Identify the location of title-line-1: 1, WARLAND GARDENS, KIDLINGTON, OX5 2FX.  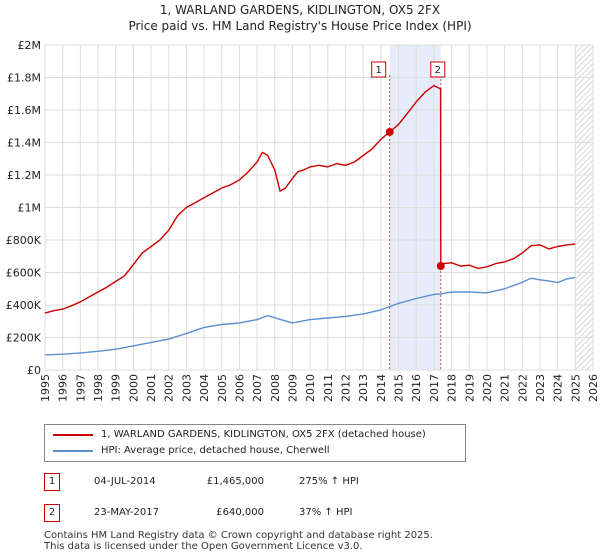
(300, 10).